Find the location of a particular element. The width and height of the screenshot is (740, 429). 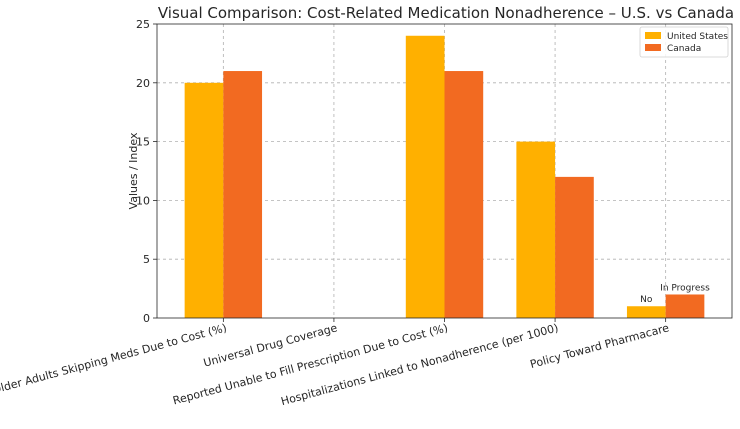

y-axis-label: Values / Index is located at coordinates (133, 170).